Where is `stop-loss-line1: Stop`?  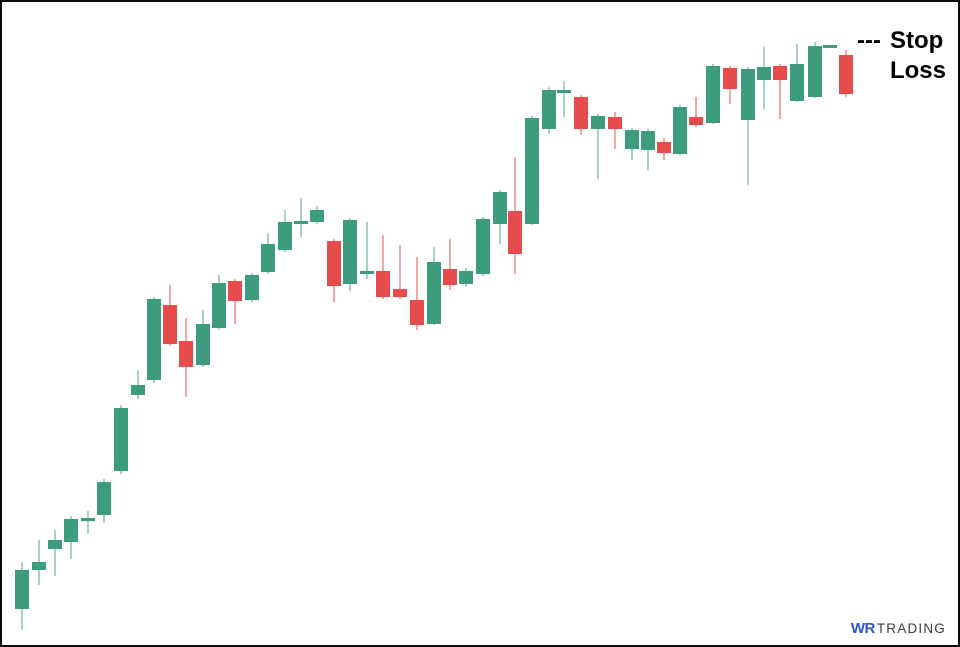
stop-loss-line1: Stop is located at coordinates (916, 40).